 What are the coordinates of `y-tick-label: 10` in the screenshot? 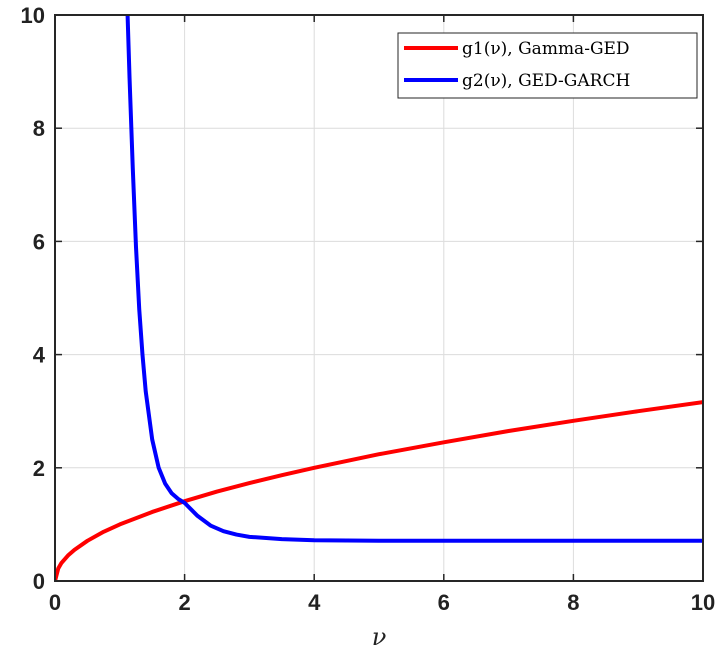 It's located at (33, 15).